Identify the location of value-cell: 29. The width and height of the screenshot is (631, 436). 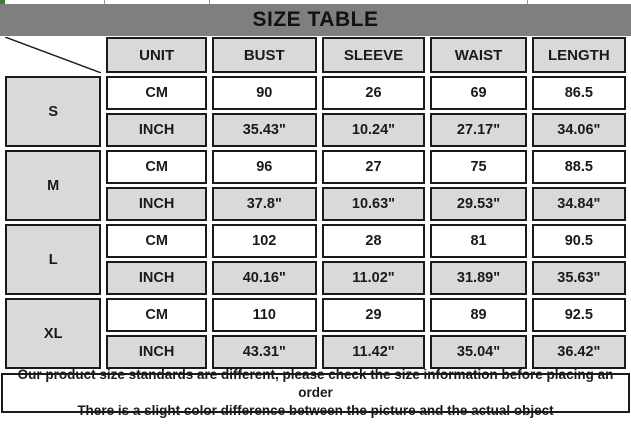
(373, 315).